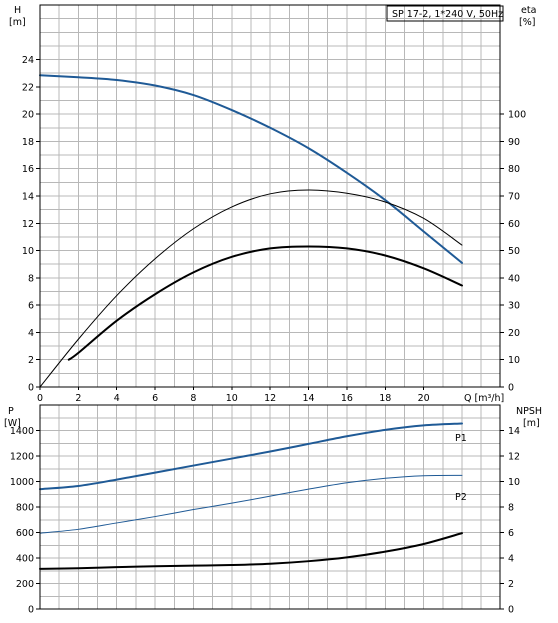  Describe the element at coordinates (461, 497) in the screenshot. I see `series-label-p2: P2` at that location.